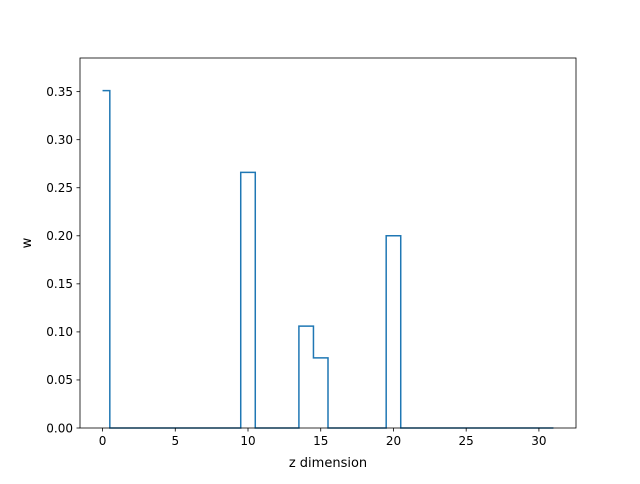 This screenshot has height=484, width=640. What do you see at coordinates (59, 140) in the screenshot?
I see `y-tick-label: 0.30` at bounding box center [59, 140].